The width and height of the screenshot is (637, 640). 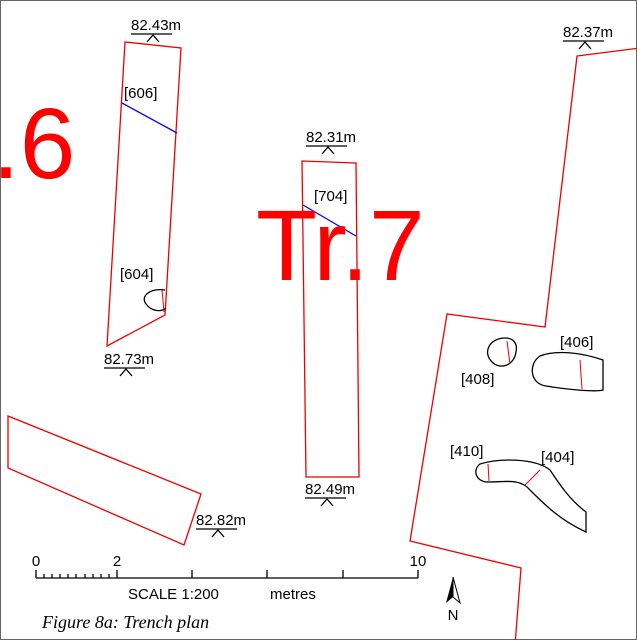 I want to click on level-label: 82.31m, so click(x=331, y=137).